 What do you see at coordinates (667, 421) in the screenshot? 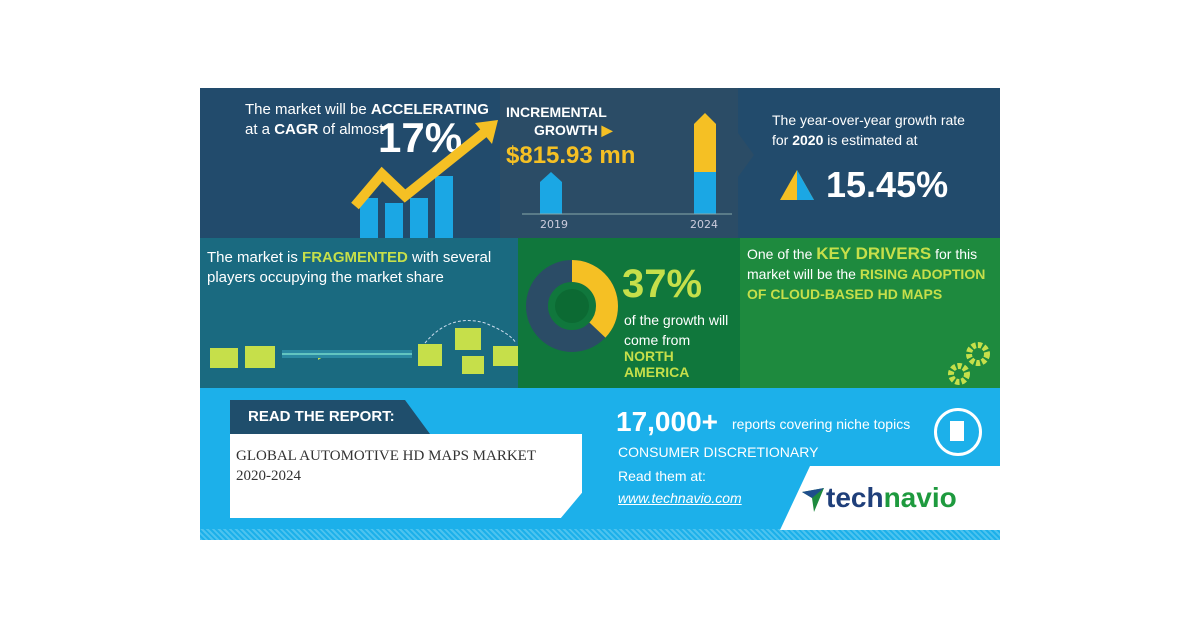
I see `report-count: 17,000+` at bounding box center [667, 421].